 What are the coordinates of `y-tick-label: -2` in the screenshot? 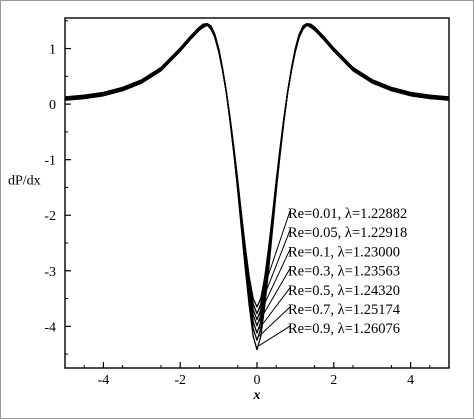 It's located at (50, 216).